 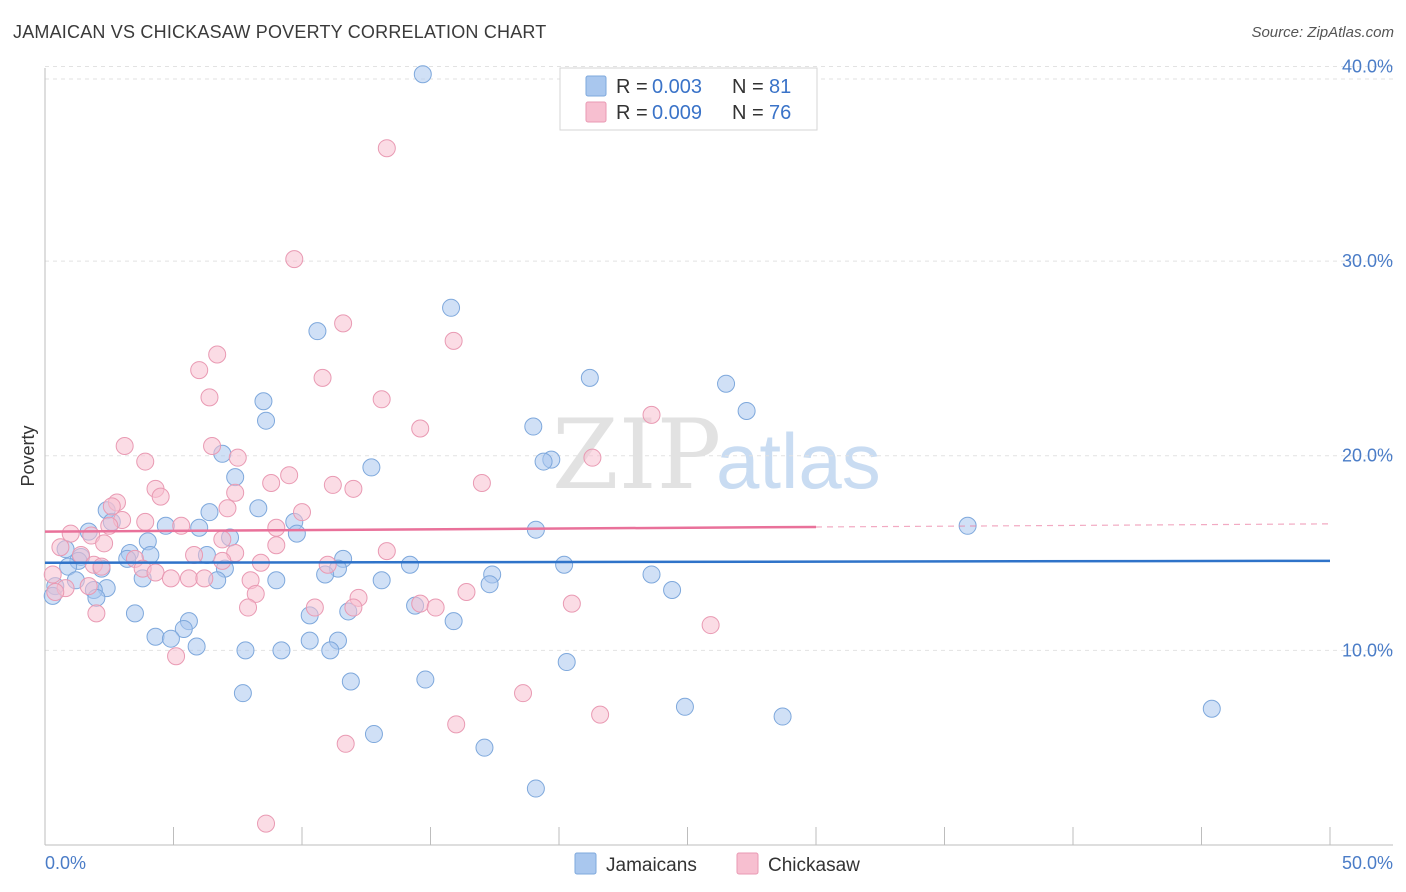 I want to click on source-label: Source: ZipAtlas.com, so click(x=1322, y=32).